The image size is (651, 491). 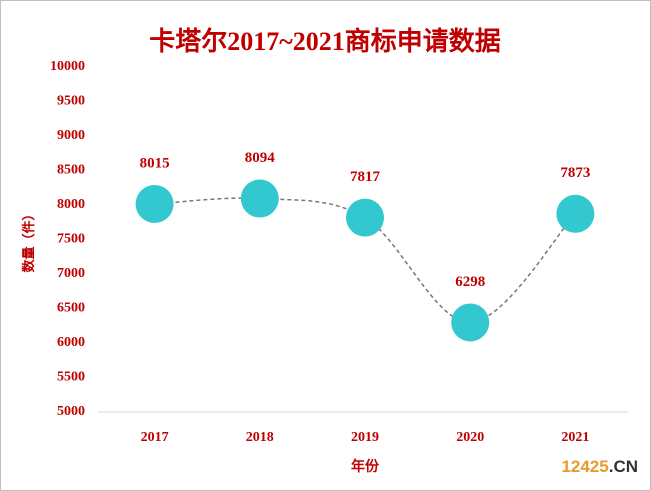 I want to click on y-tick-label: 6500, so click(x=71, y=308).